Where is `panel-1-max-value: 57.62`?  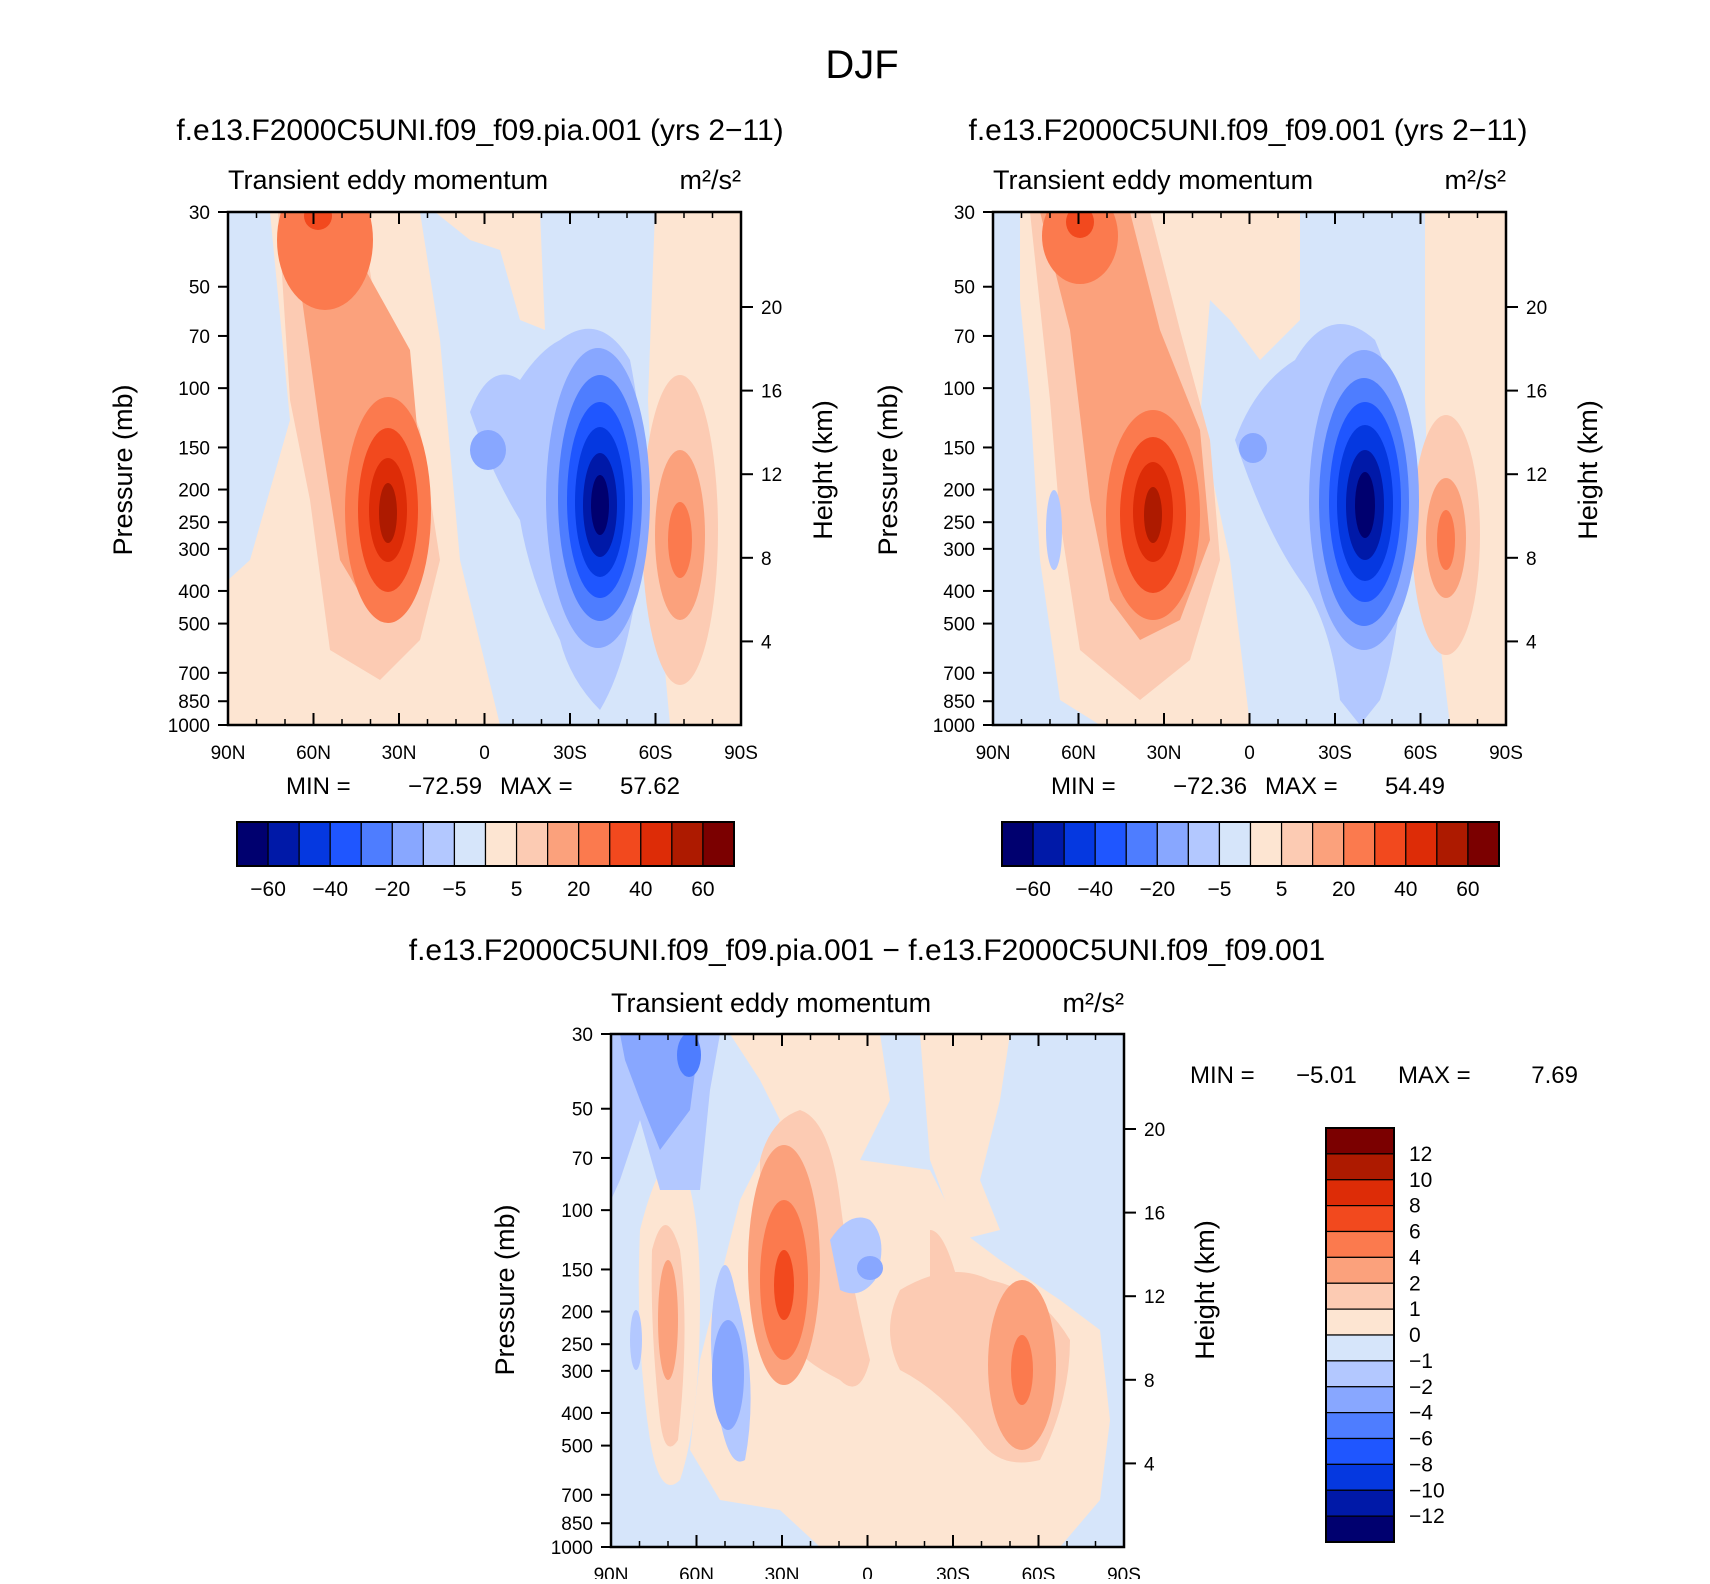
panel-1-max-value: 57.62 is located at coordinates (650, 786).